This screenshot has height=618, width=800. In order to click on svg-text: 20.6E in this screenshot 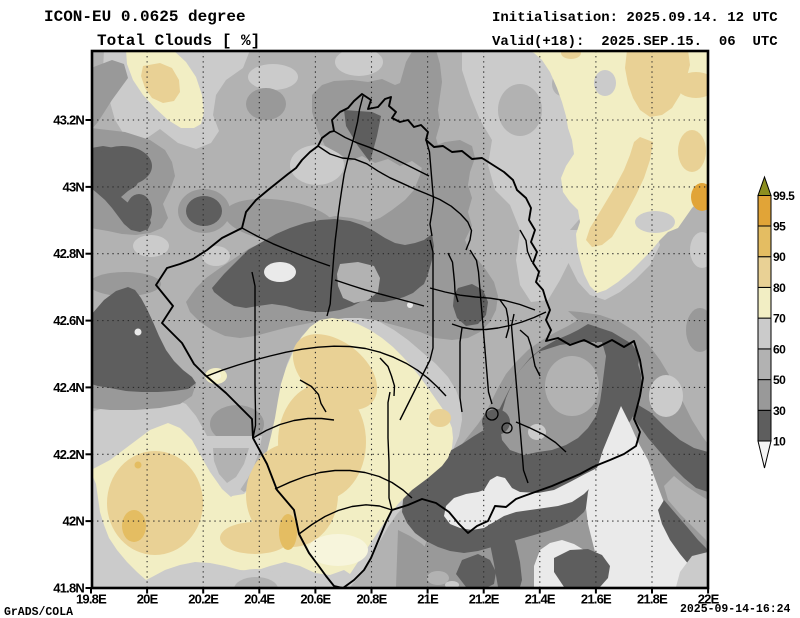, I will do `click(315, 599)`.